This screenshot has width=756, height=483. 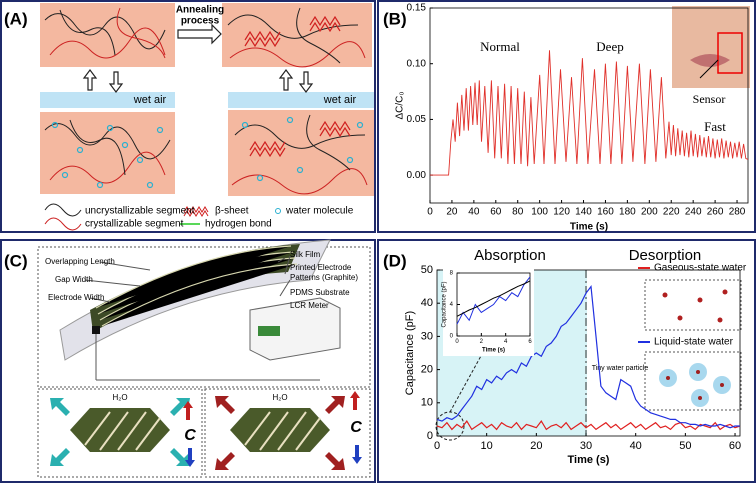 I want to click on x-tick-label: 20, so click(x=452, y=212).